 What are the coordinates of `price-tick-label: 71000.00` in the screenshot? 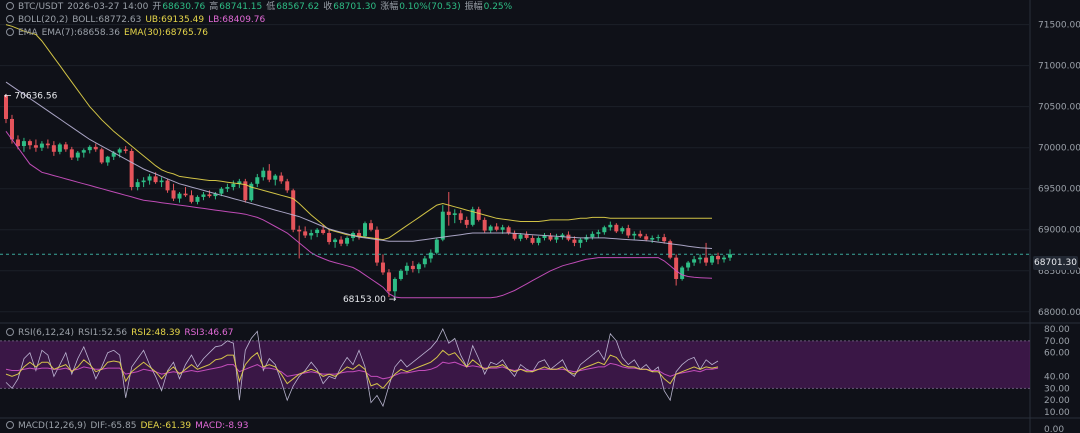 It's located at (1059, 67).